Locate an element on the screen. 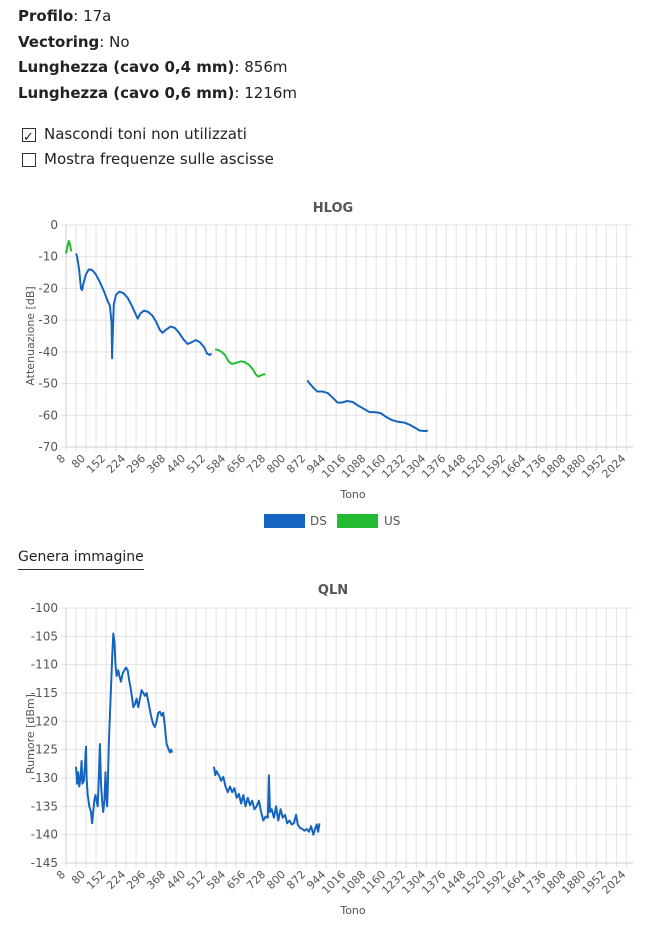  y-axis-label: Attenuazione [dB] is located at coordinates (30, 335).